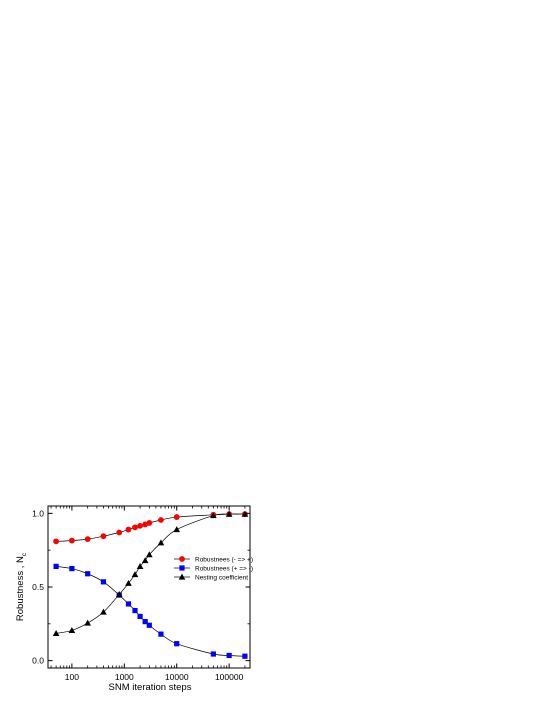 The height and width of the screenshot is (705, 545). I want to click on y-tick-label: 0.0, so click(38, 661).